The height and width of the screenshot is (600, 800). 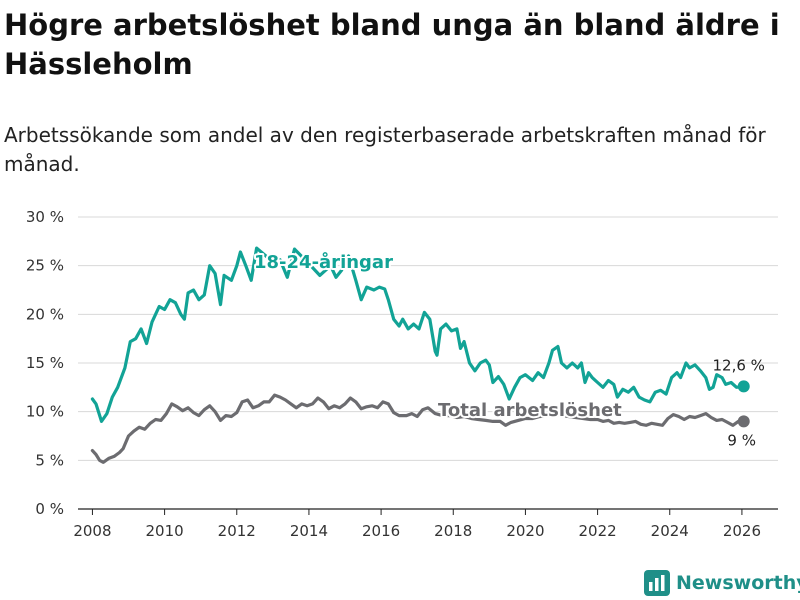 What do you see at coordinates (45, 412) in the screenshot?
I see `y-tick-label: 10 %` at bounding box center [45, 412].